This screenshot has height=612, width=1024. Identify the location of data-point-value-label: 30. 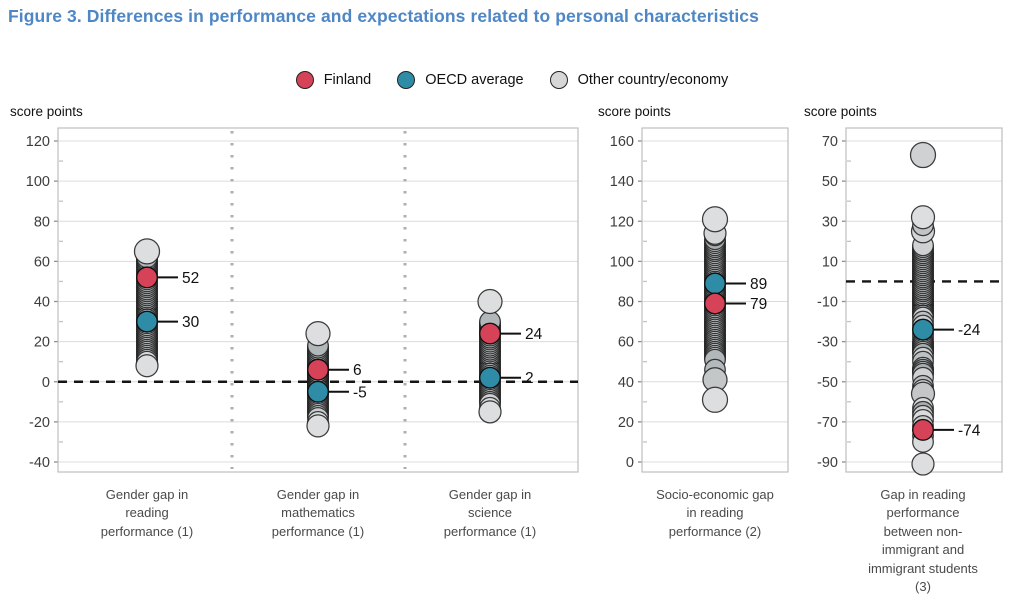
(191, 322).